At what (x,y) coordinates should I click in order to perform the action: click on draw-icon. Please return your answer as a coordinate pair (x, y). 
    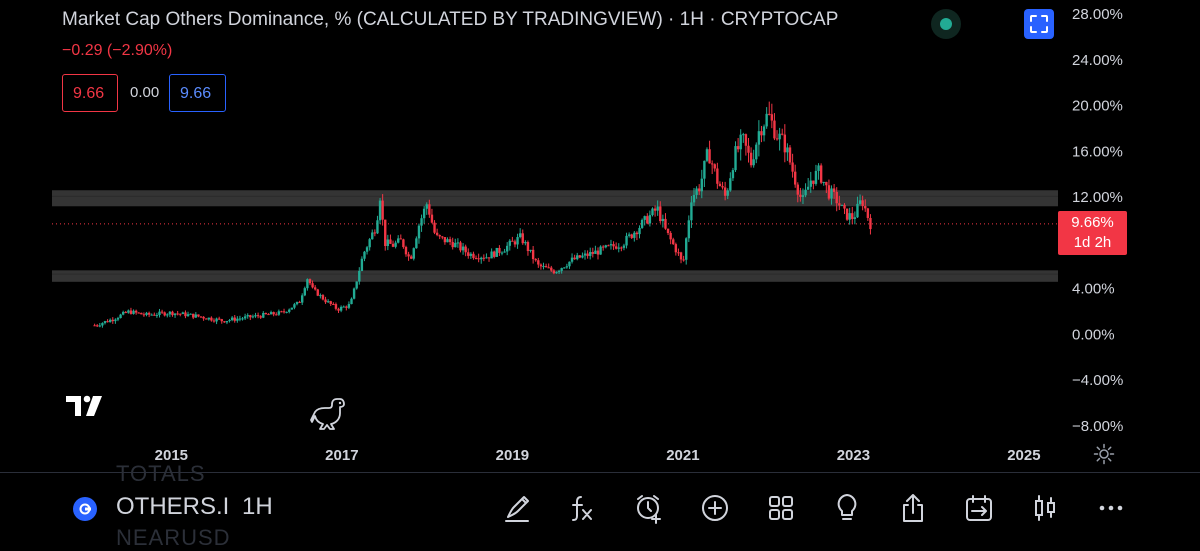
    Looking at the image, I should click on (517, 508).